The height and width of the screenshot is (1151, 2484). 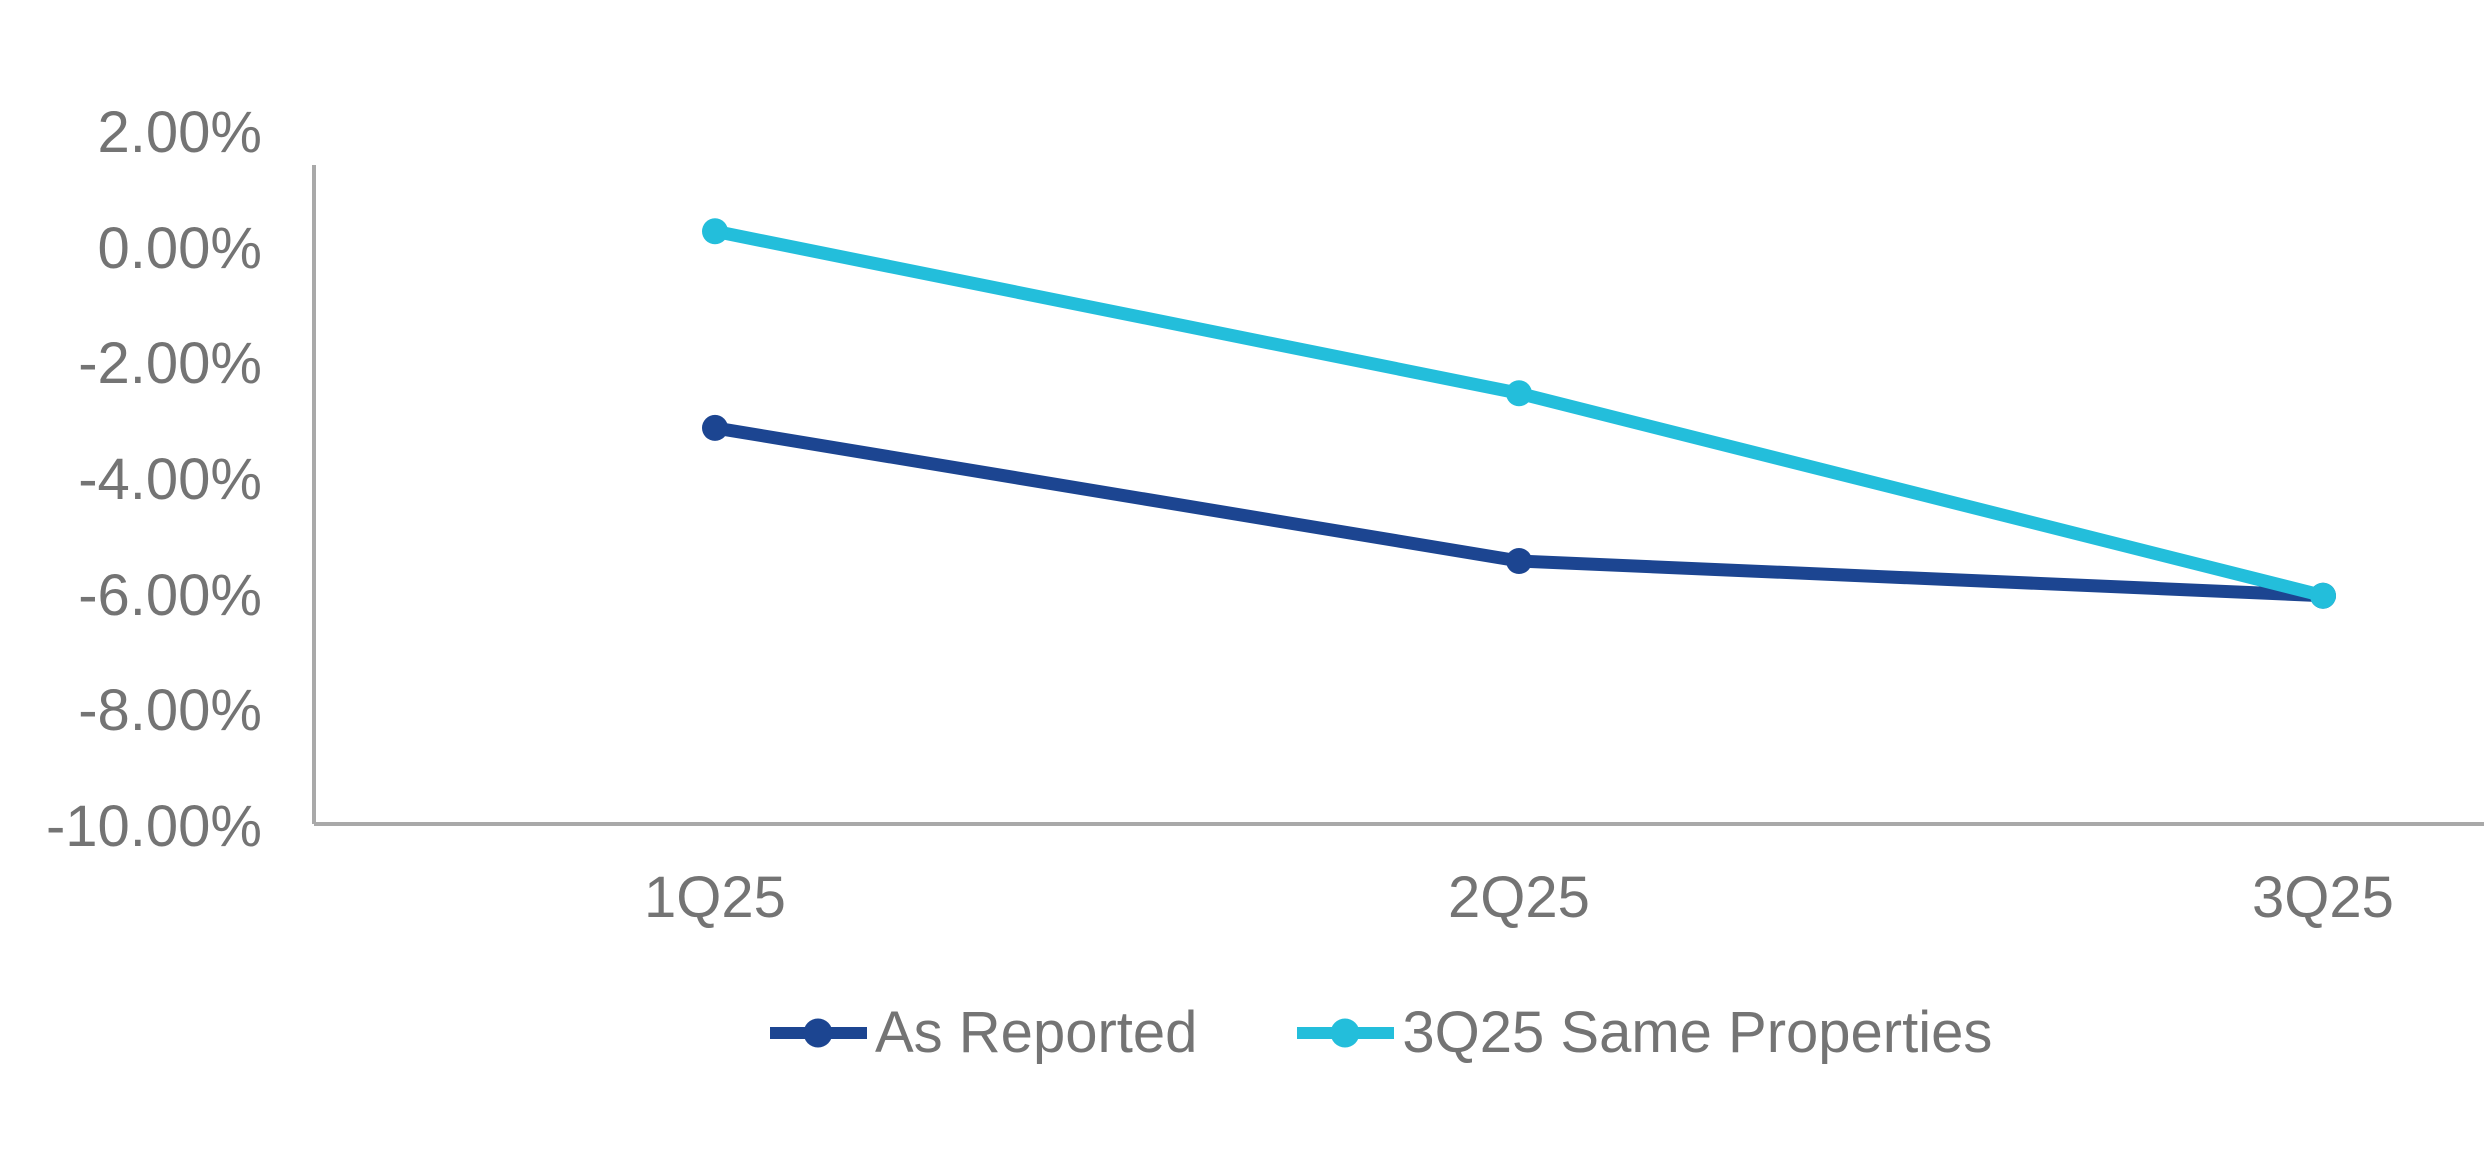 What do you see at coordinates (1697, 1032) in the screenshot?
I see `legend-label: 3Q25 Same Properties` at bounding box center [1697, 1032].